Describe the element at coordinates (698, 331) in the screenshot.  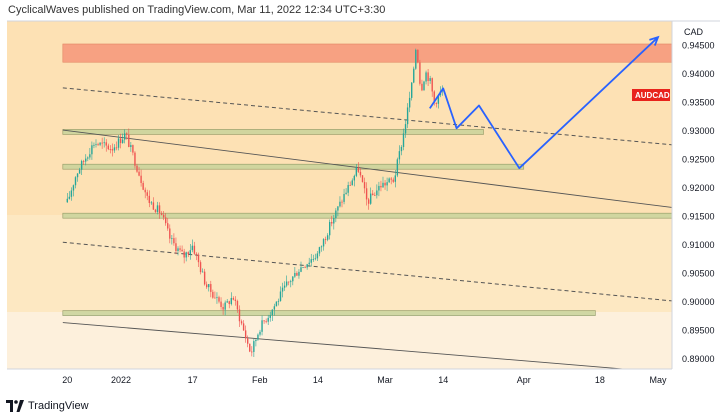
I see `price-tick-label: 0.89500` at that location.